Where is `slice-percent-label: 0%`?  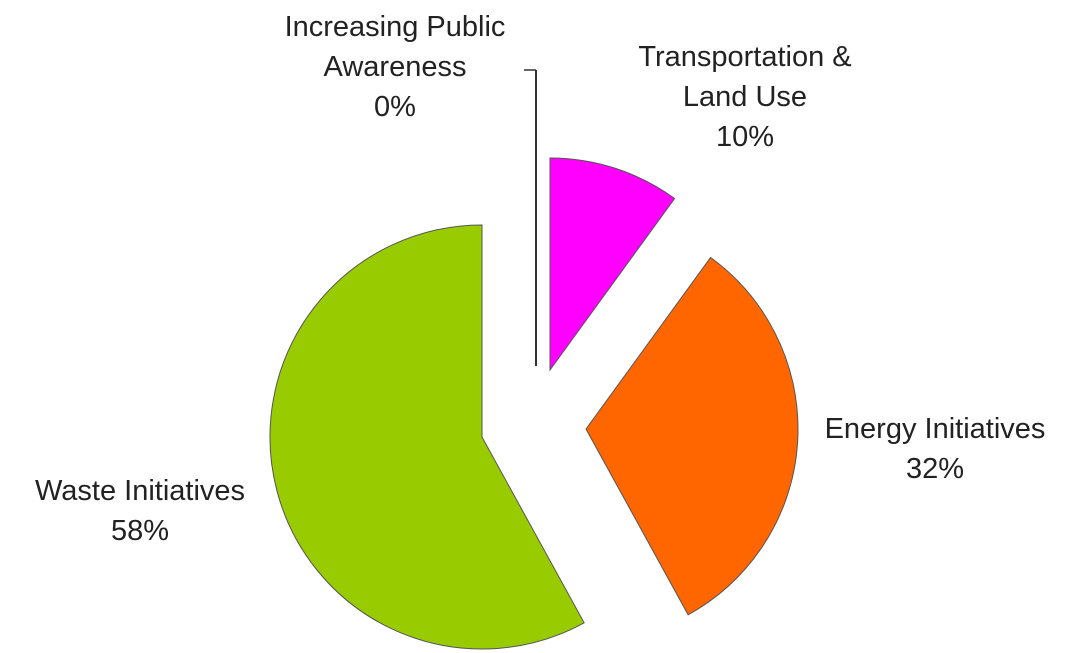 slice-percent-label: 0% is located at coordinates (395, 107).